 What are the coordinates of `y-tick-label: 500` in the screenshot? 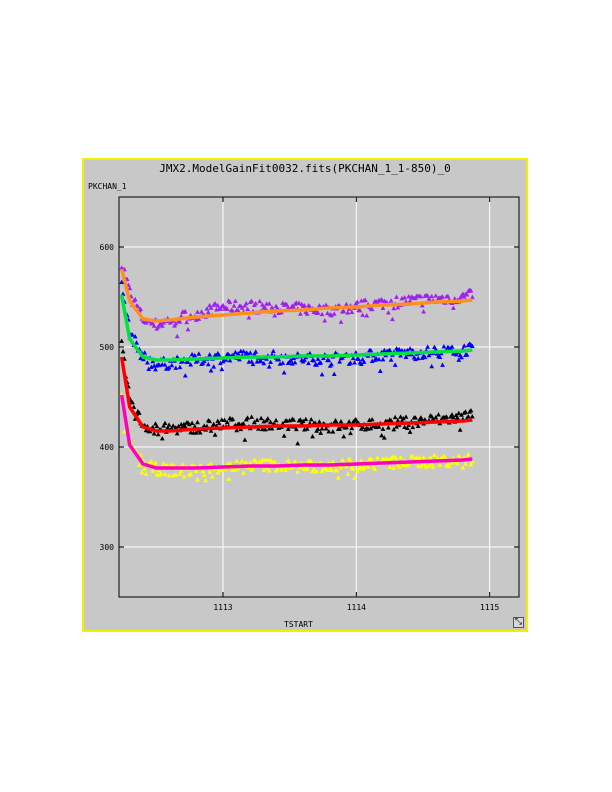 It's located at (107, 347).